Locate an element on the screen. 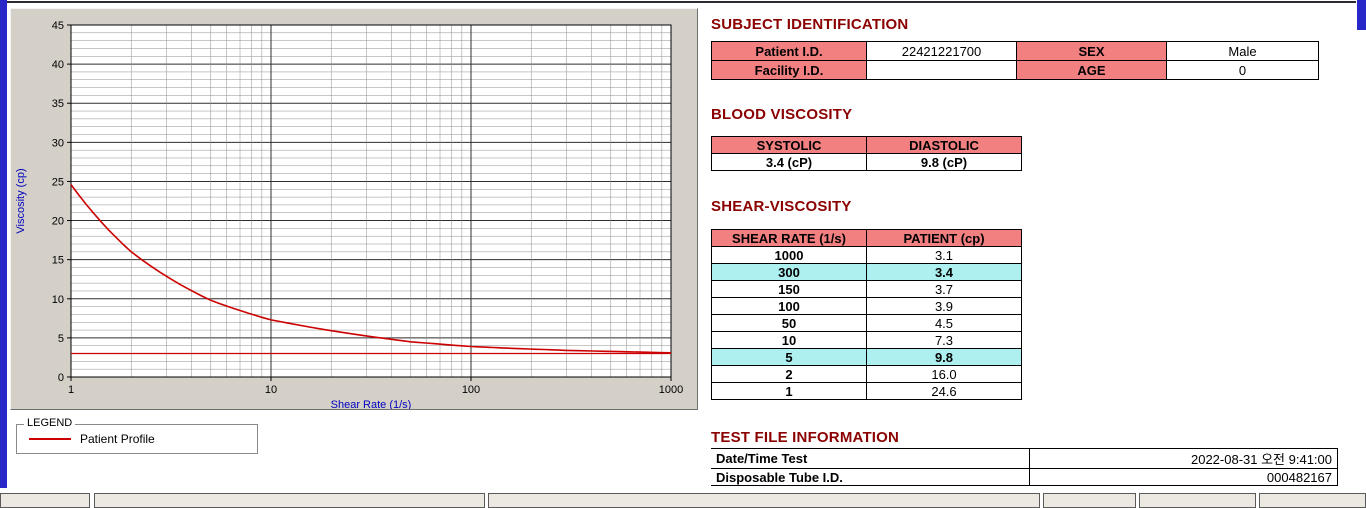  shear-rate-cell: 150 is located at coordinates (789, 289).